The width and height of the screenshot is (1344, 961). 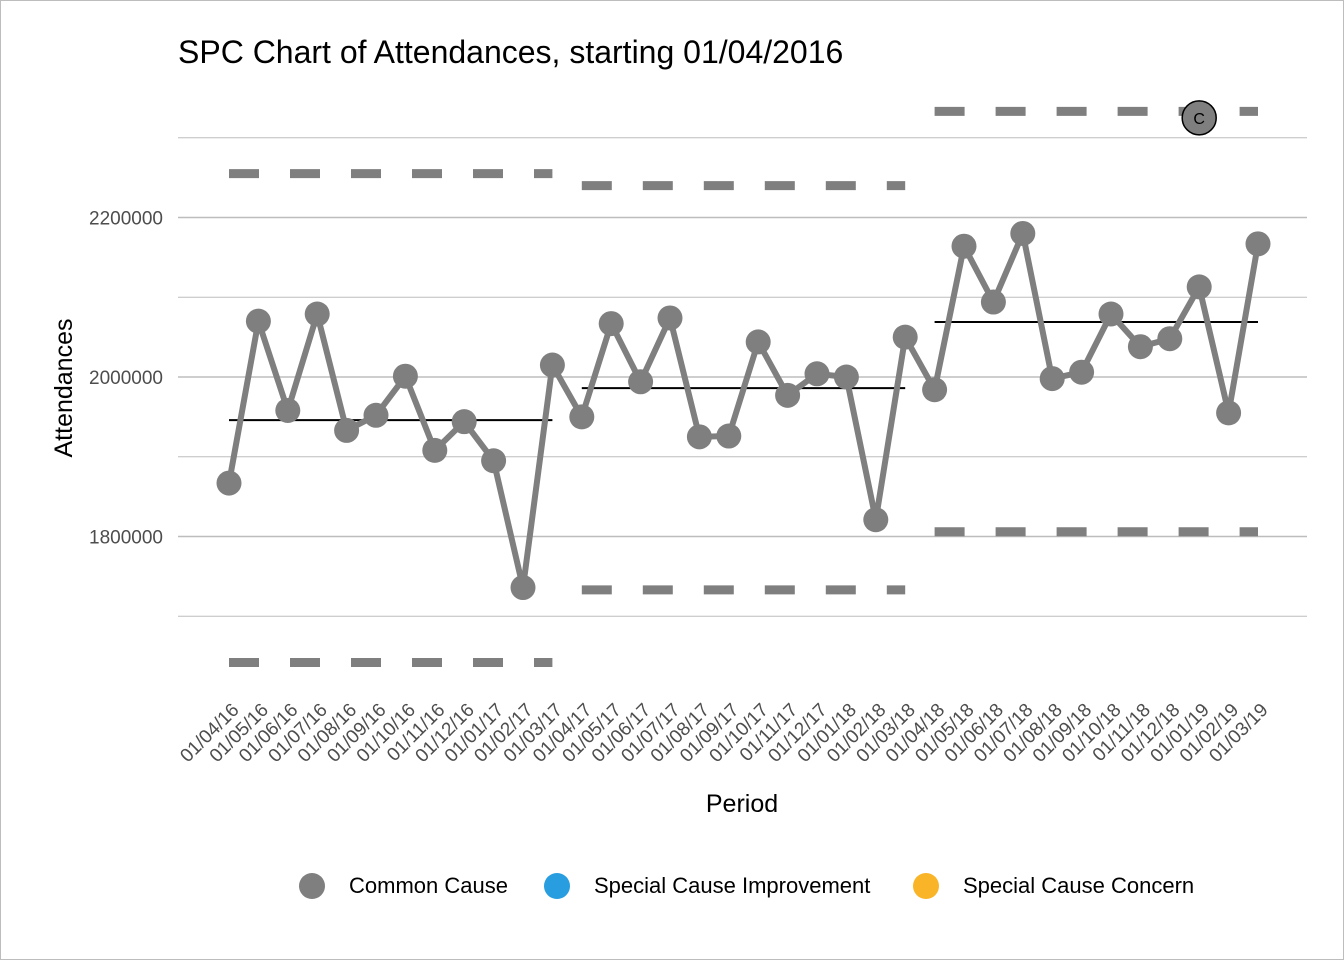 I want to click on annotation-label: C, so click(x=1199, y=119).